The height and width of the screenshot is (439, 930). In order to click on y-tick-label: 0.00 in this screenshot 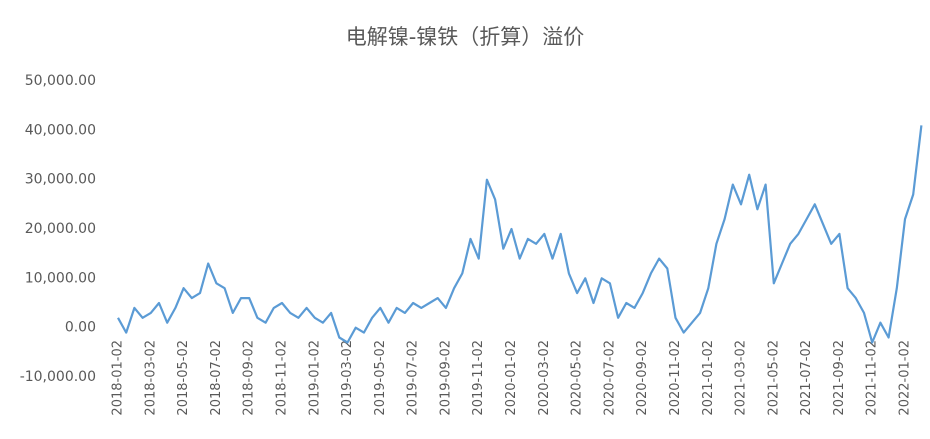, I will do `click(80, 328)`.